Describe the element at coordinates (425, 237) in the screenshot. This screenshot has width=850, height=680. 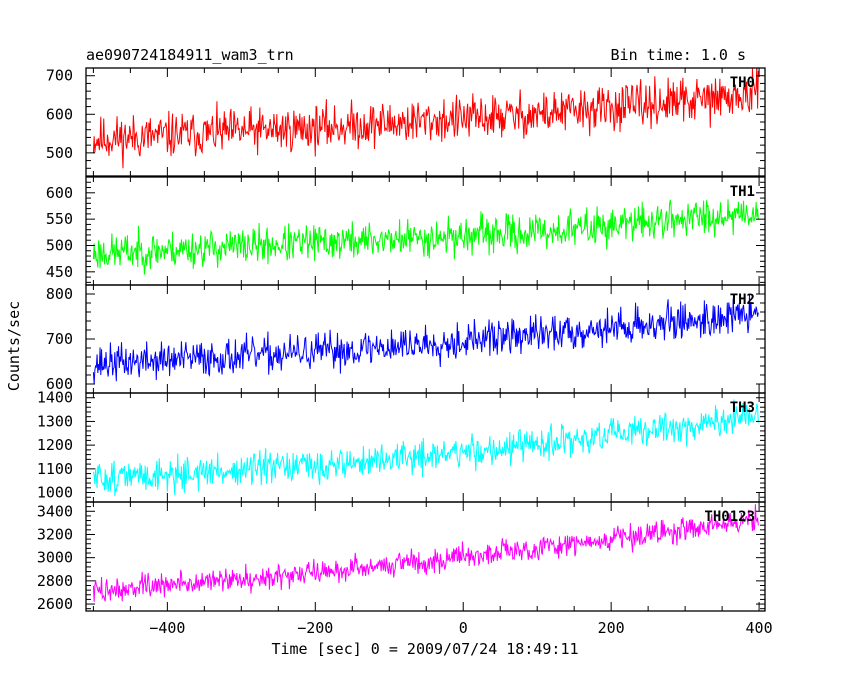
I see `series-line-th1` at that location.